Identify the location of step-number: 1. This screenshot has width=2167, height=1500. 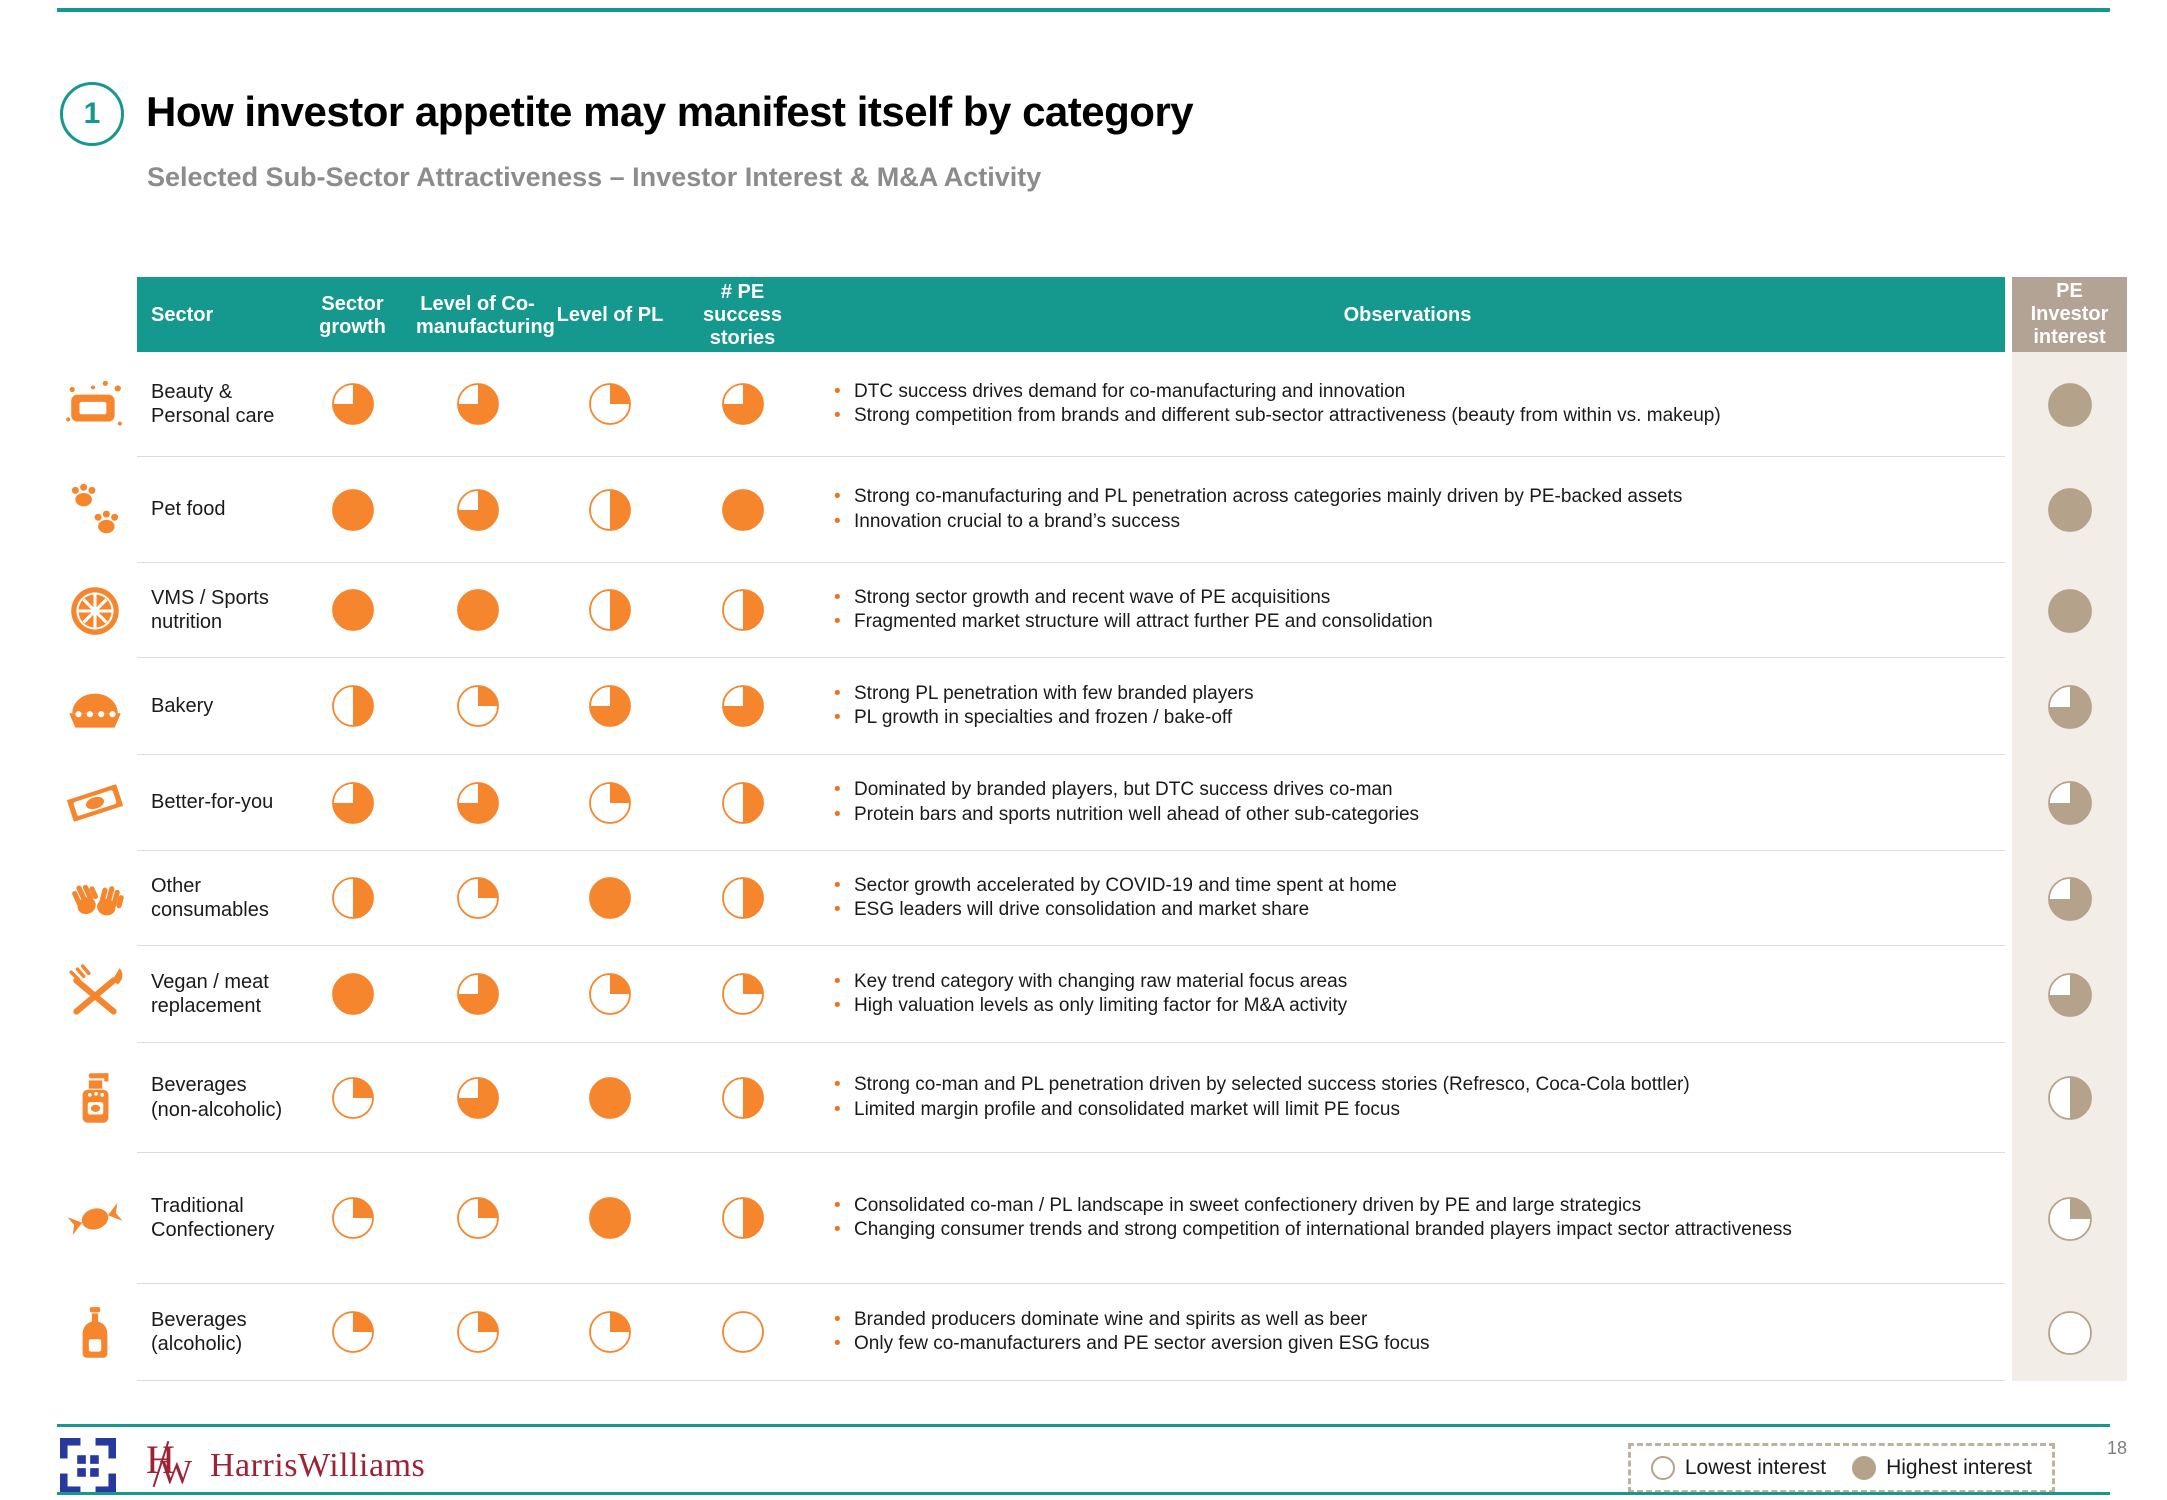
(92, 113).